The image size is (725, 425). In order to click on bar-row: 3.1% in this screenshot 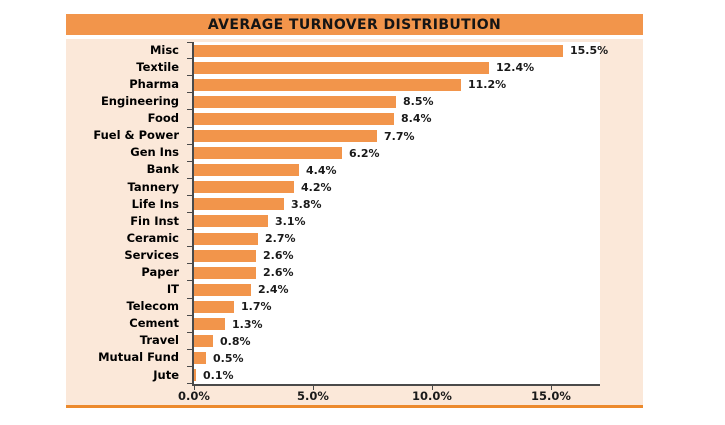, I will do `click(397, 221)`.